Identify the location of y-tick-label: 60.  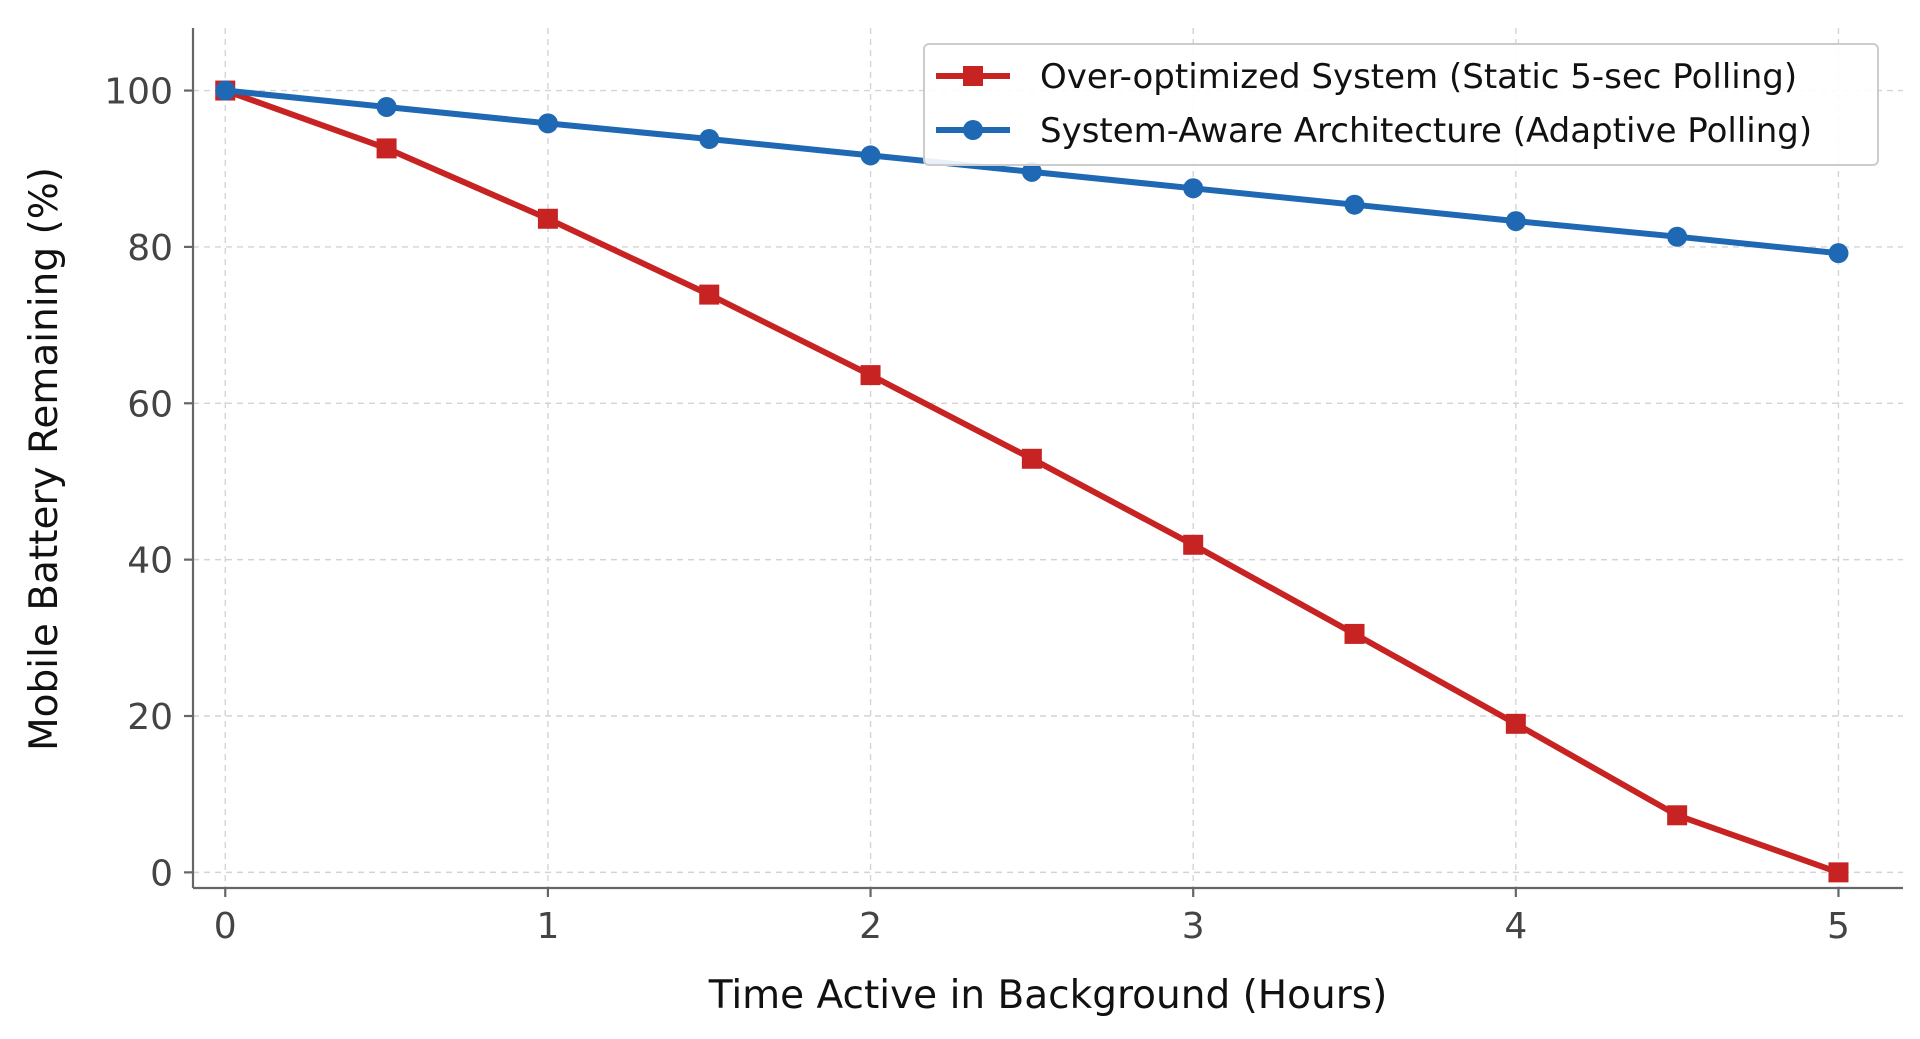
(150, 404).